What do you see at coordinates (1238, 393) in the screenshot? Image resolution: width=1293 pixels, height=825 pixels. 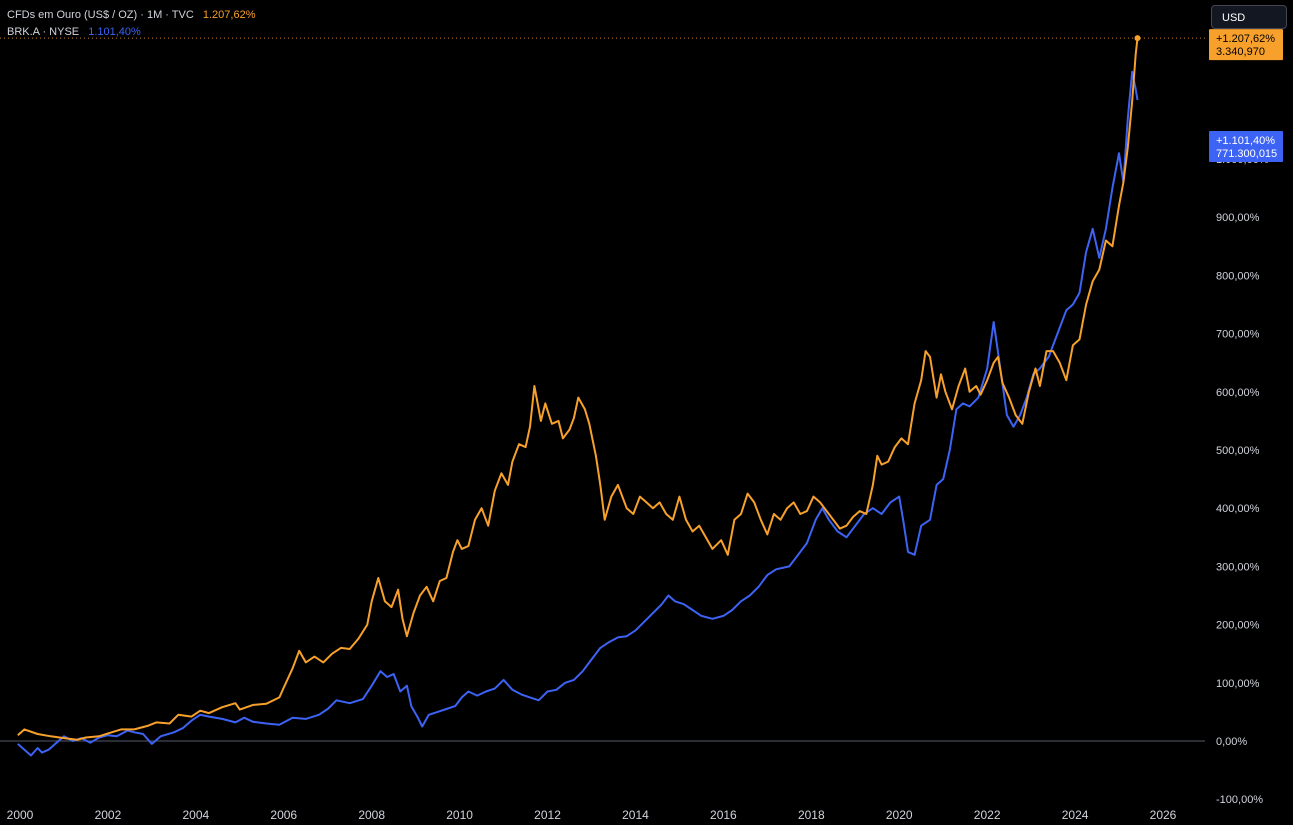 I see `y-tick-label: 600,00%` at bounding box center [1238, 393].